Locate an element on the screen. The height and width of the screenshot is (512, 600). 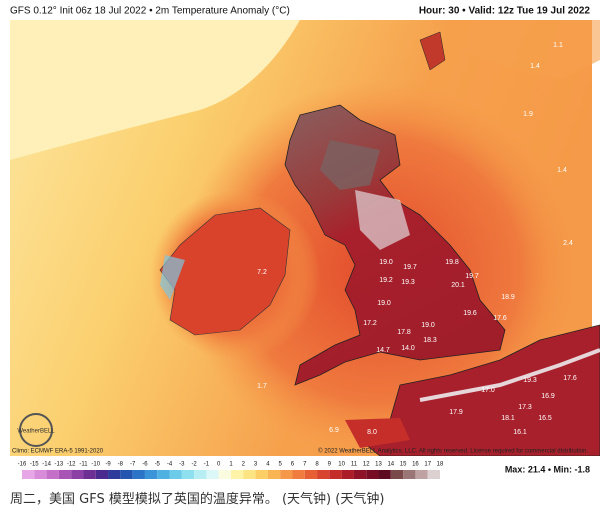
colorbar-tick-label: 15 is located at coordinates (403, 465).